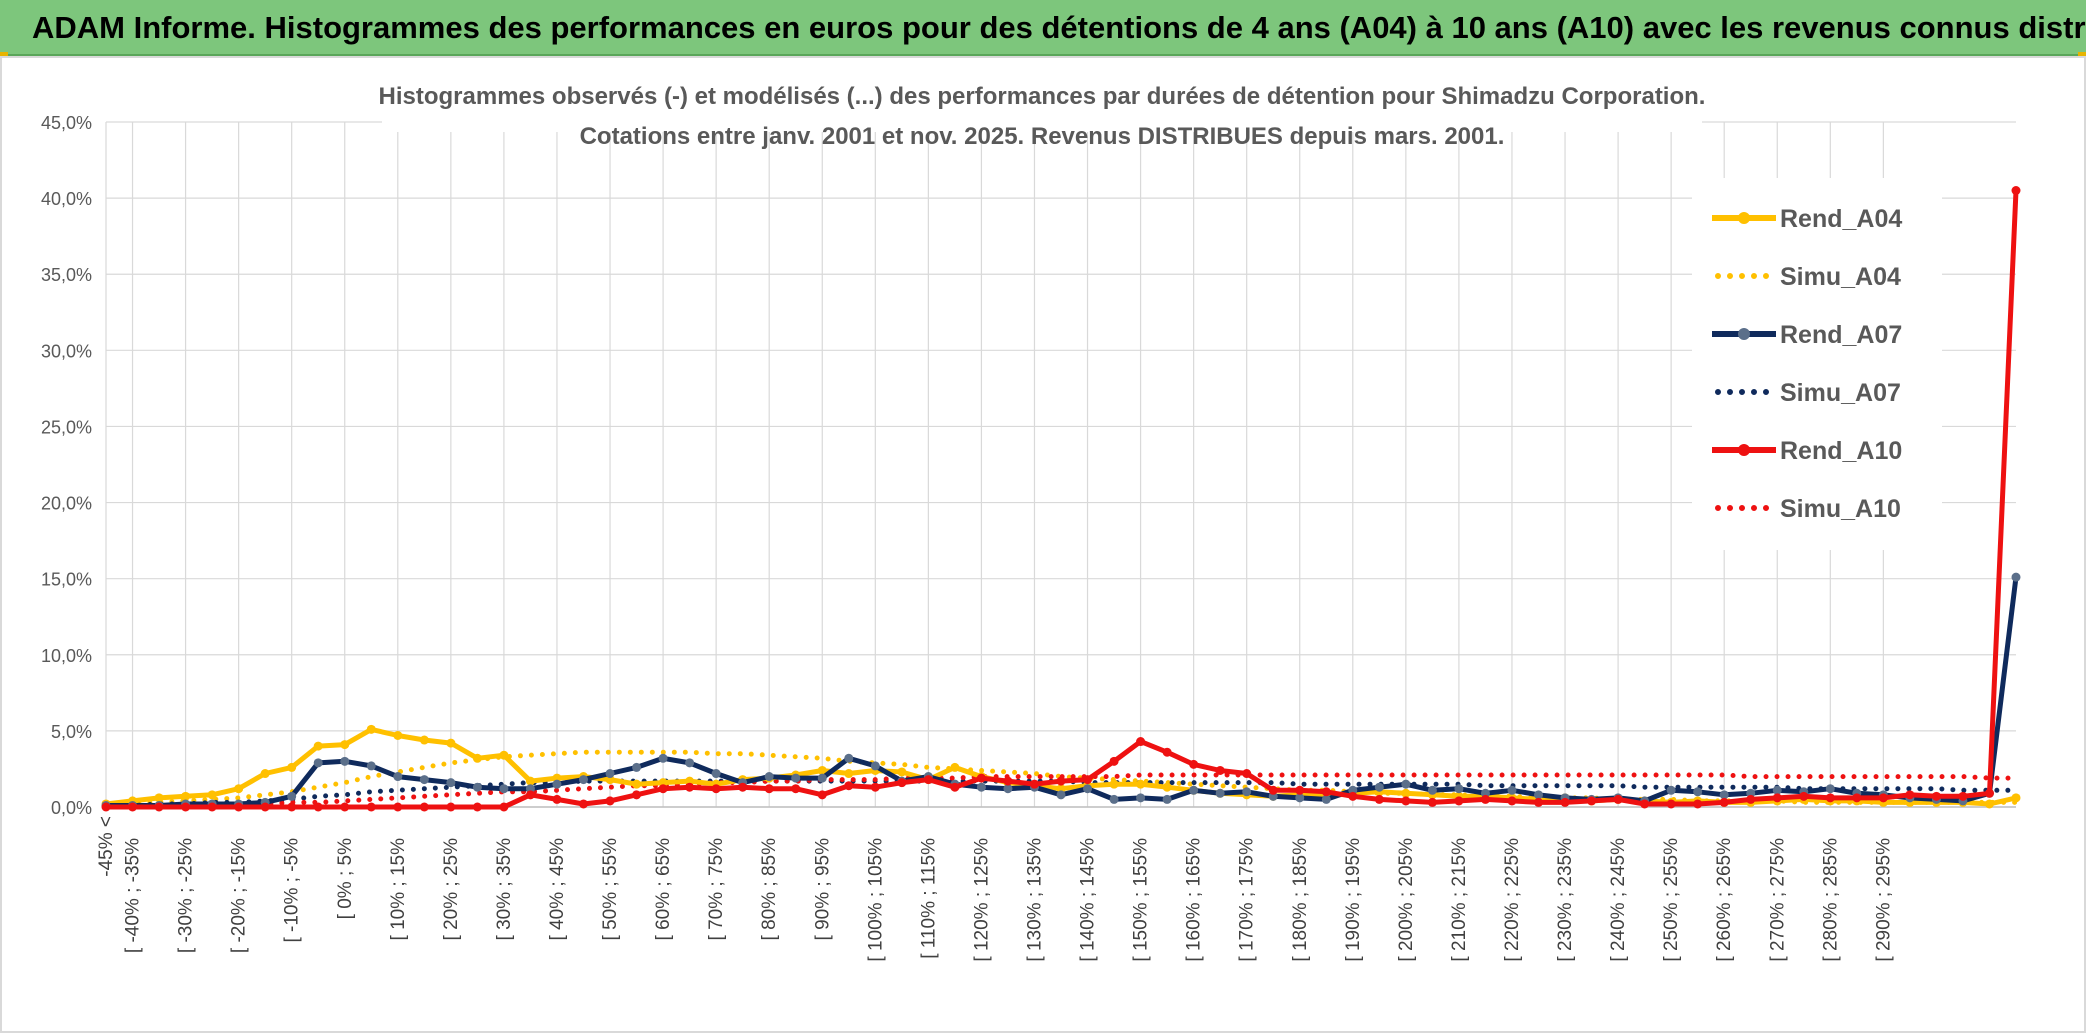 The width and height of the screenshot is (2086, 1036). I want to click on legend-item-Simu_A07: Simu_A07, so click(1808, 393).